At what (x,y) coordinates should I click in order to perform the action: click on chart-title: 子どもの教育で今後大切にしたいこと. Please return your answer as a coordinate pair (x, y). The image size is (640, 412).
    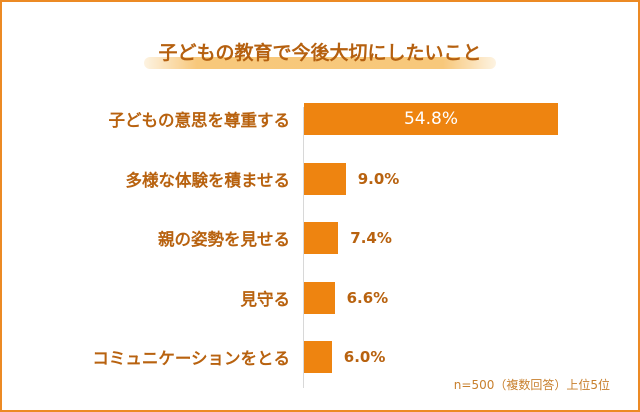
    Looking at the image, I should click on (320, 53).